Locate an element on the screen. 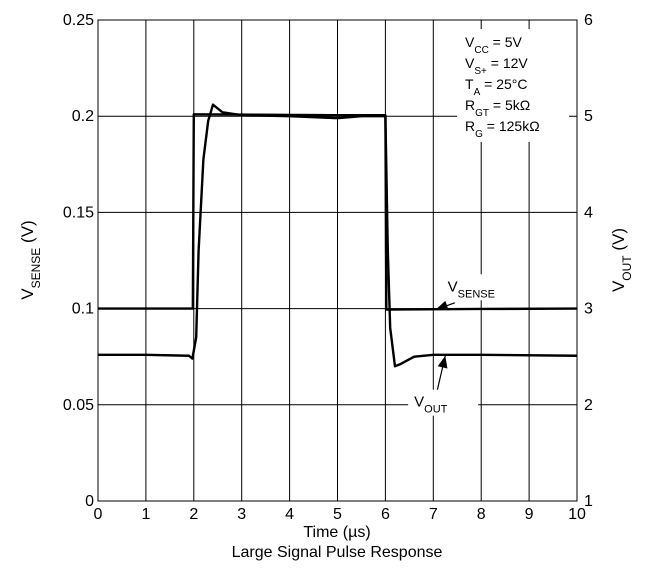 This screenshot has width=646, height=571. x-tick-label: 3 is located at coordinates (241, 514).